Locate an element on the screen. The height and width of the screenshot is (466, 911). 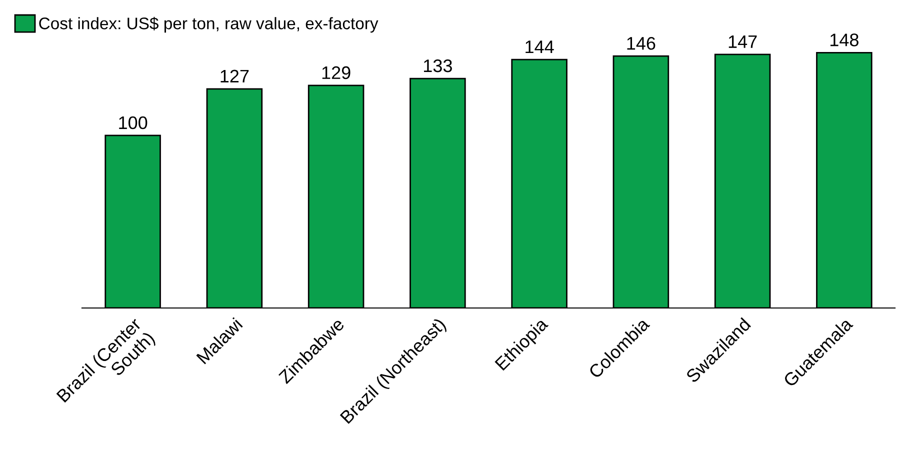
data-label: 148 is located at coordinates (844, 40).